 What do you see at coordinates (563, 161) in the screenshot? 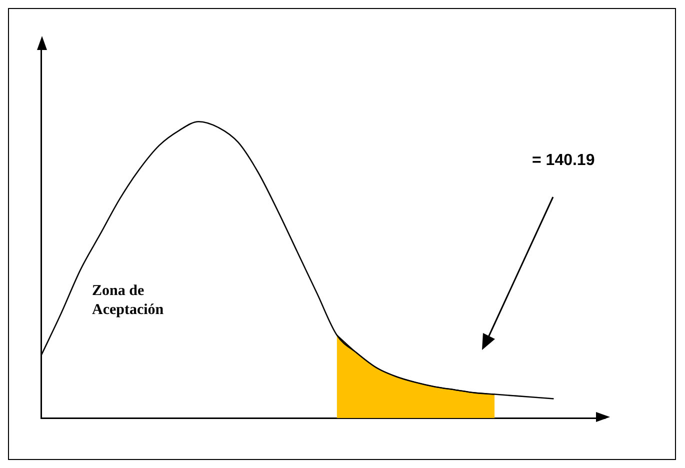
I see `annotation: = 140.19` at bounding box center [563, 161].